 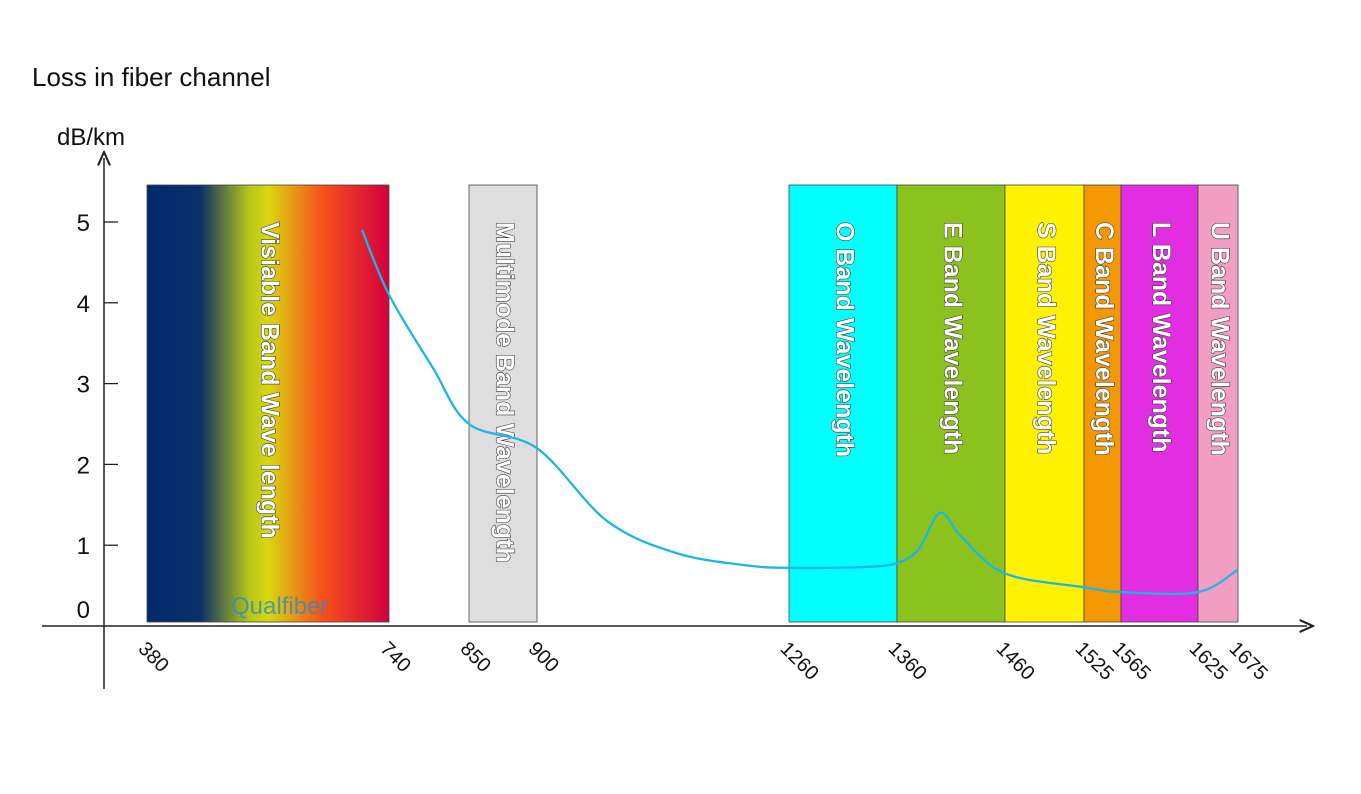 What do you see at coordinates (1219, 339) in the screenshot?
I see `u-band-wavelength-label: U Band Wavelength` at bounding box center [1219, 339].